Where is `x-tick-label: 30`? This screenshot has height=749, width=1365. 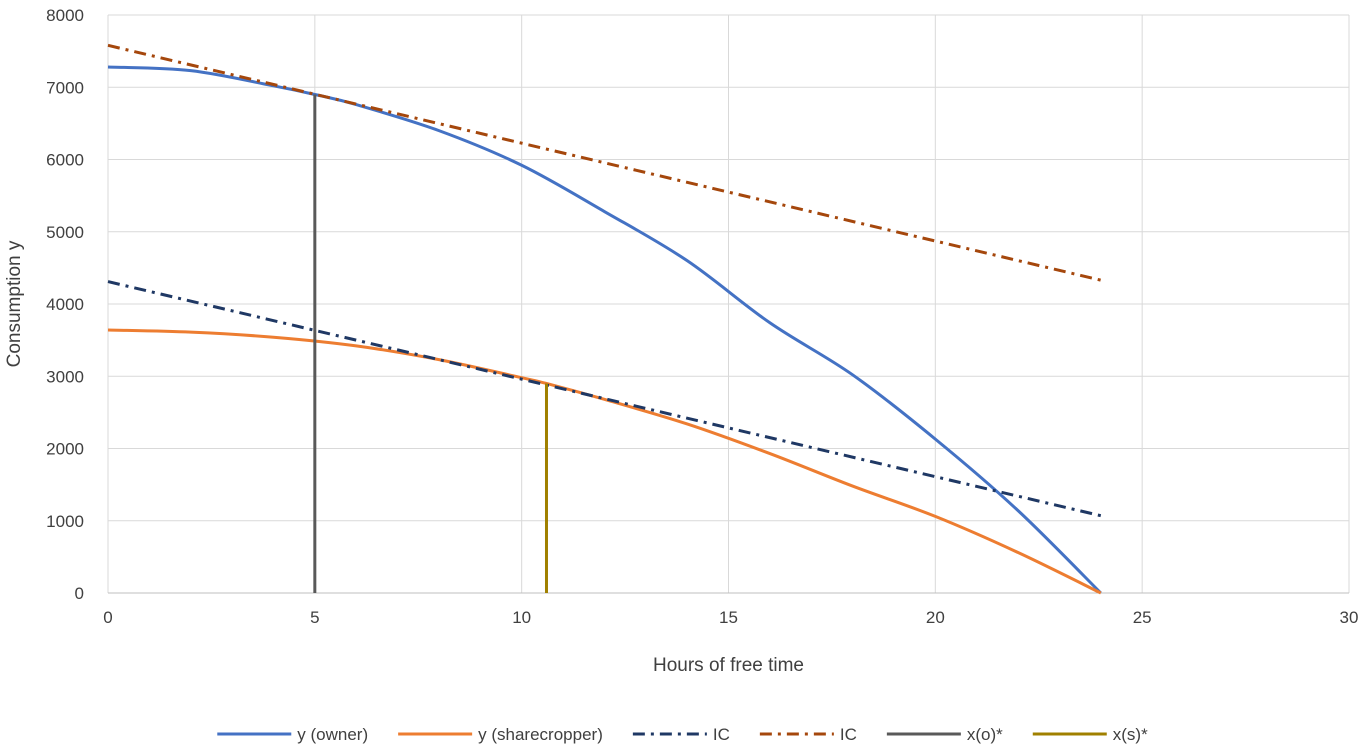
x-tick-label: 30 is located at coordinates (1349, 617).